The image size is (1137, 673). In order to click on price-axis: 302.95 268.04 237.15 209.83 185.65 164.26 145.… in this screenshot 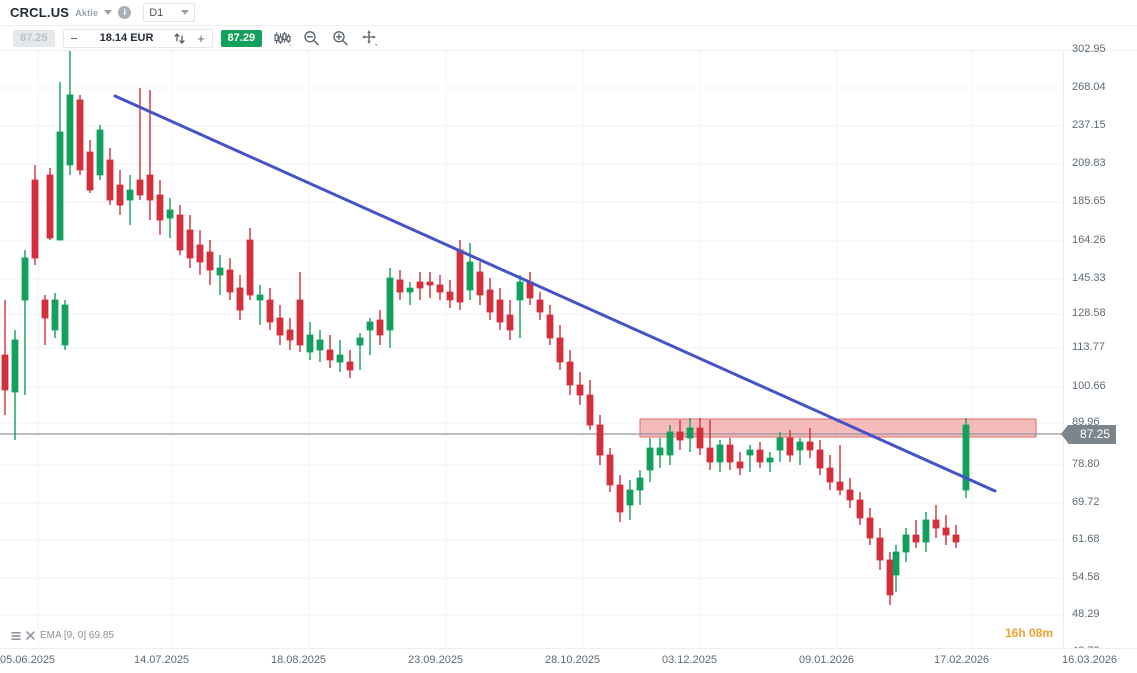, I will do `click(1098, 350)`.